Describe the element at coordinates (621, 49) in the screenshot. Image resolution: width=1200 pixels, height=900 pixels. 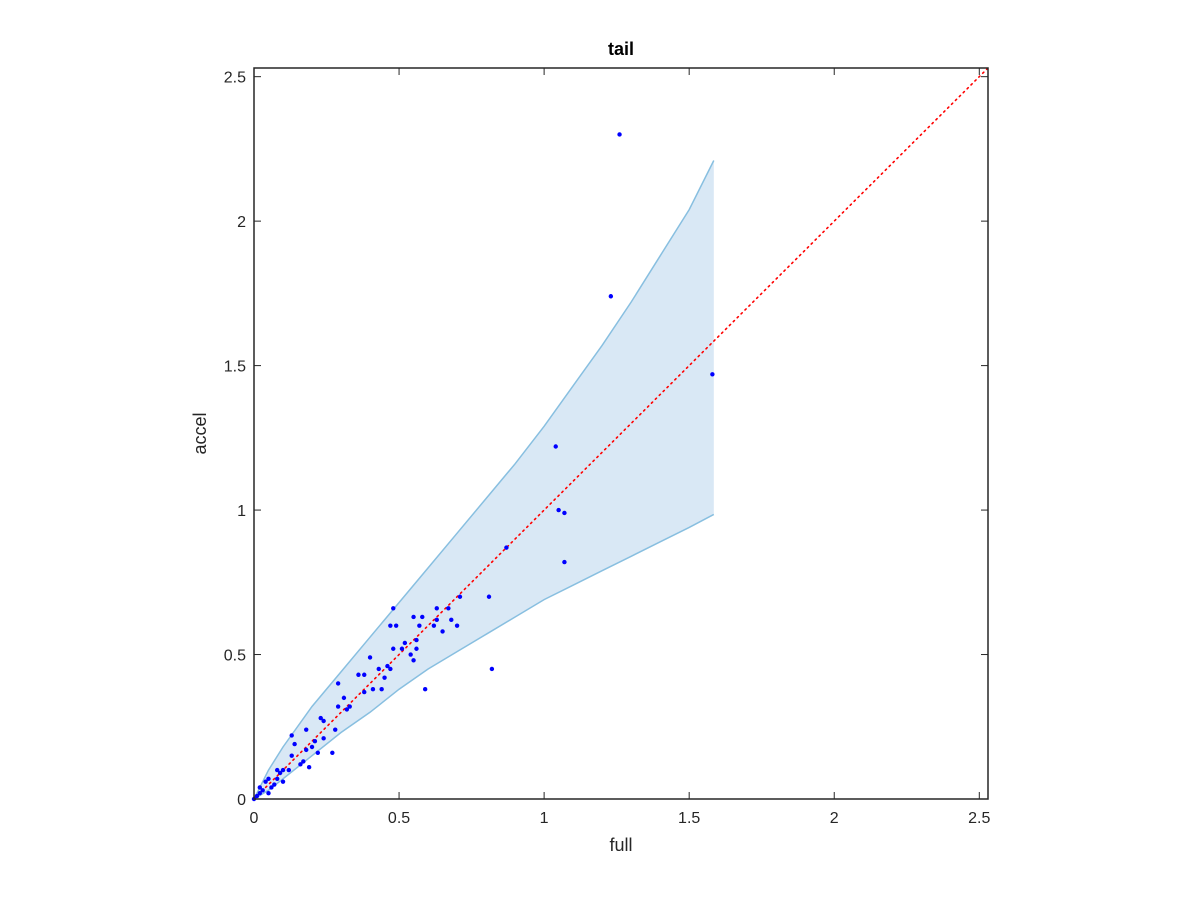
I see `chart-title: tail` at that location.